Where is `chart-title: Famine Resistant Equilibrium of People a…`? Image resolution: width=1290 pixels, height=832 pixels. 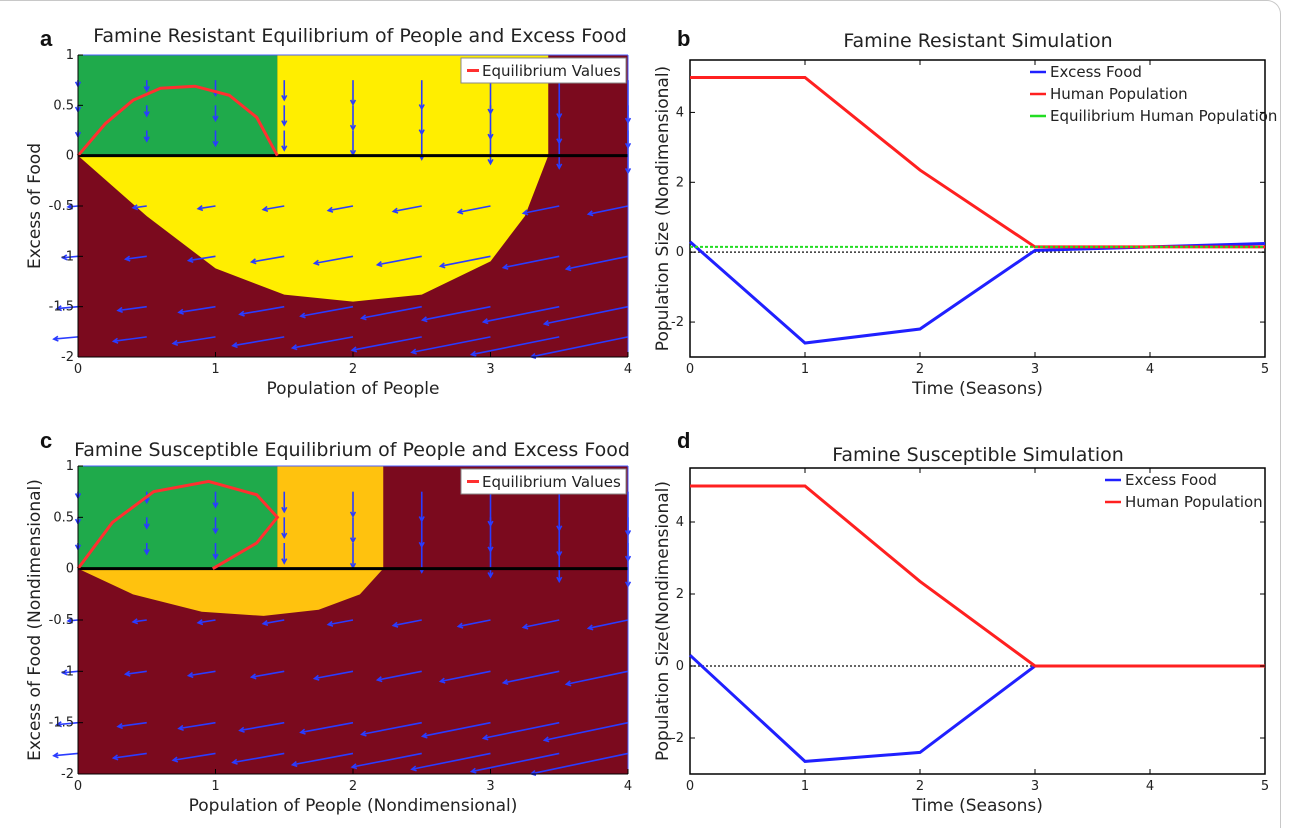
chart-title: Famine Resistant Equilibrium of People a… is located at coordinates (360, 36).